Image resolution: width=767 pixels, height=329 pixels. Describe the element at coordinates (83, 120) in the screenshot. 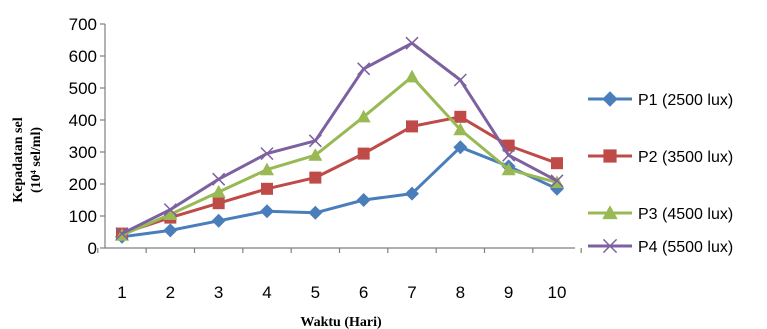

I see `y-tick-label: 400` at that location.